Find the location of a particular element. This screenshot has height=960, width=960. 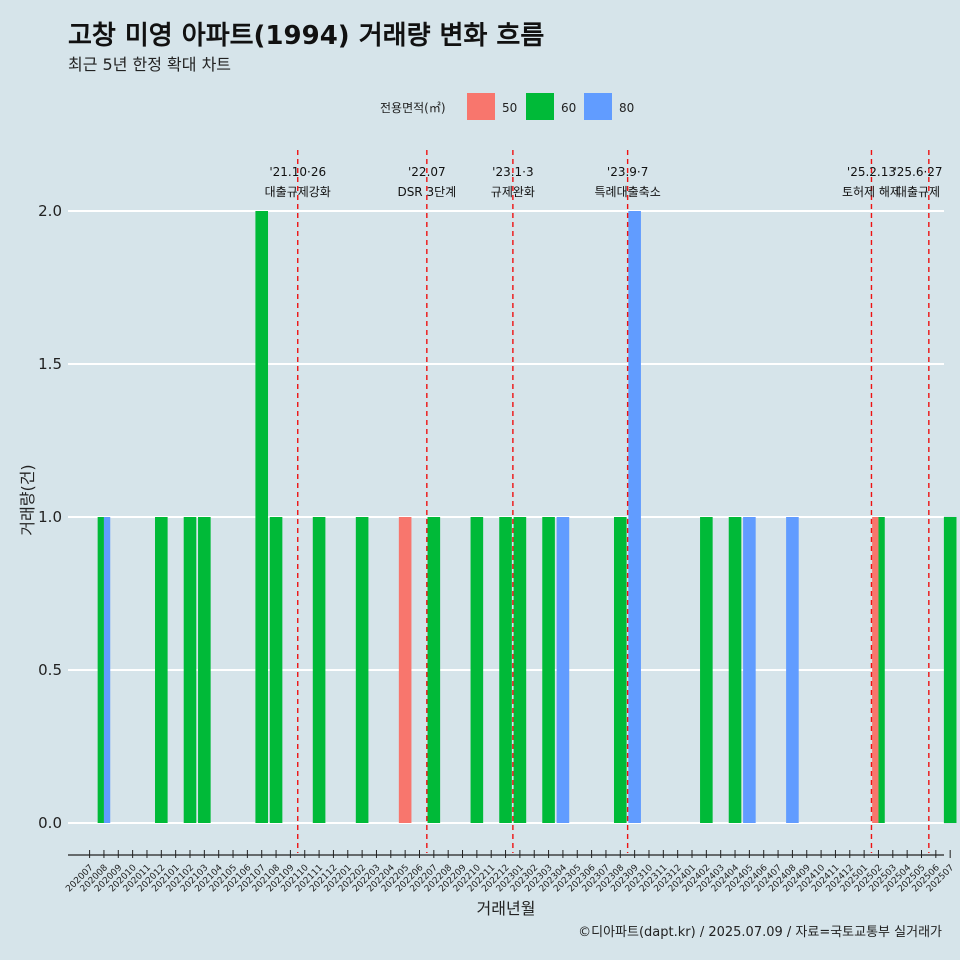

event-date-202309: '23.9·7 is located at coordinates (627, 172).